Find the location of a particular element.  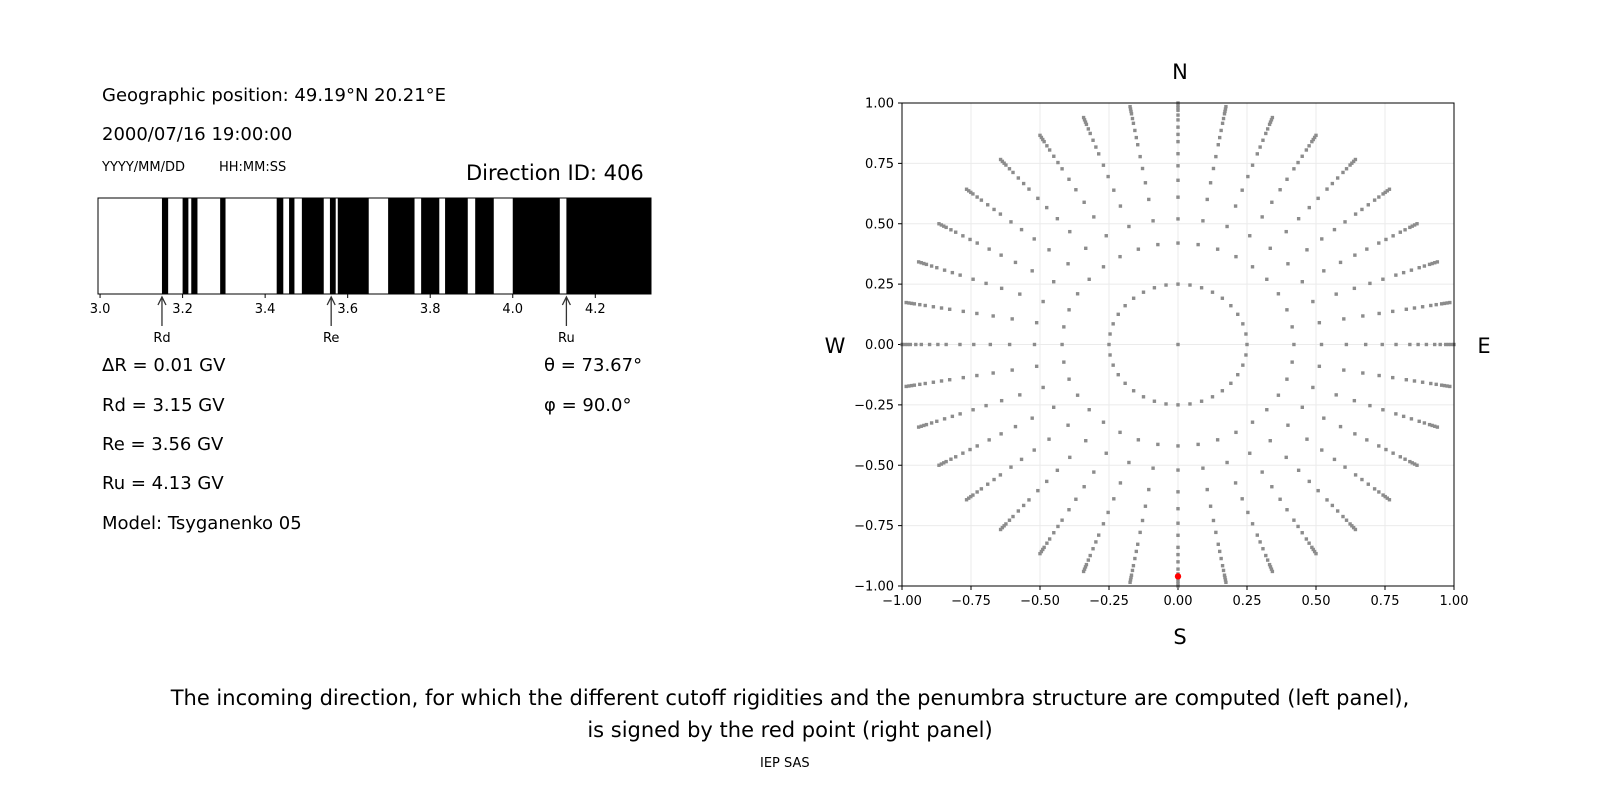

y-tick-label: −0.75 is located at coordinates (874, 526).